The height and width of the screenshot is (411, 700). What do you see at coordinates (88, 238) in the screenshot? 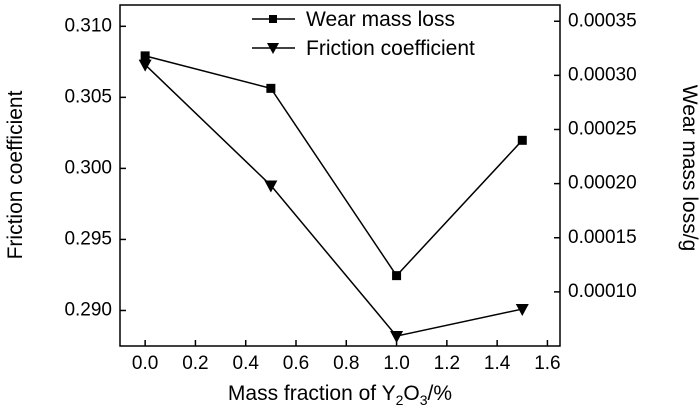
I see `y-left-tick-label: 0.295` at bounding box center [88, 238].